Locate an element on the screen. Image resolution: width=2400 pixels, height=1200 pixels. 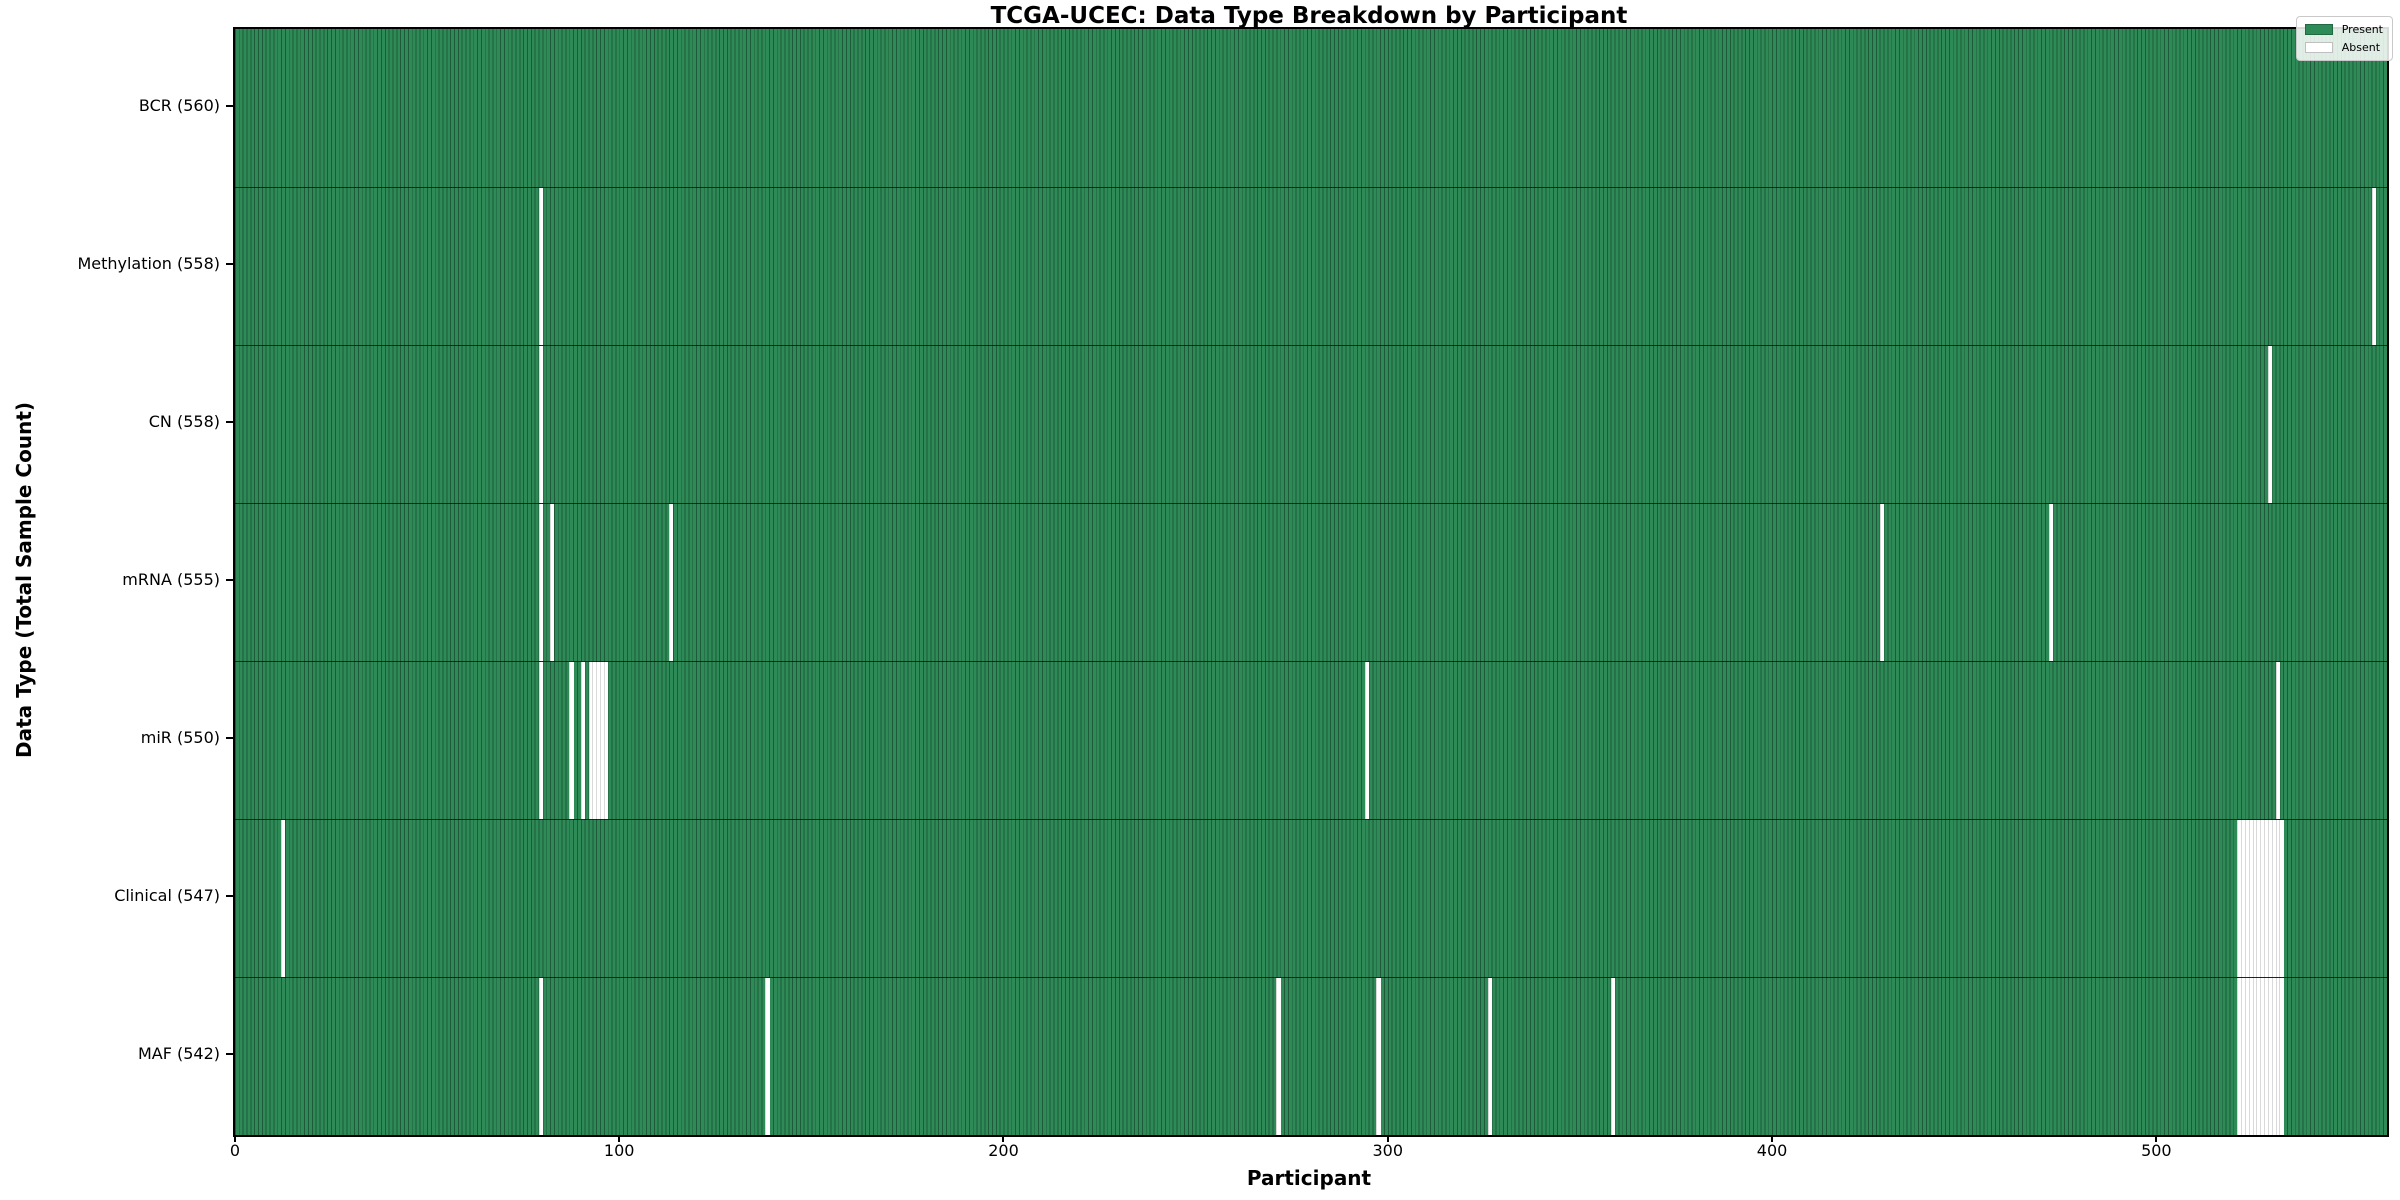
y-tick-label-CN: CN (558) is located at coordinates (184, 421).